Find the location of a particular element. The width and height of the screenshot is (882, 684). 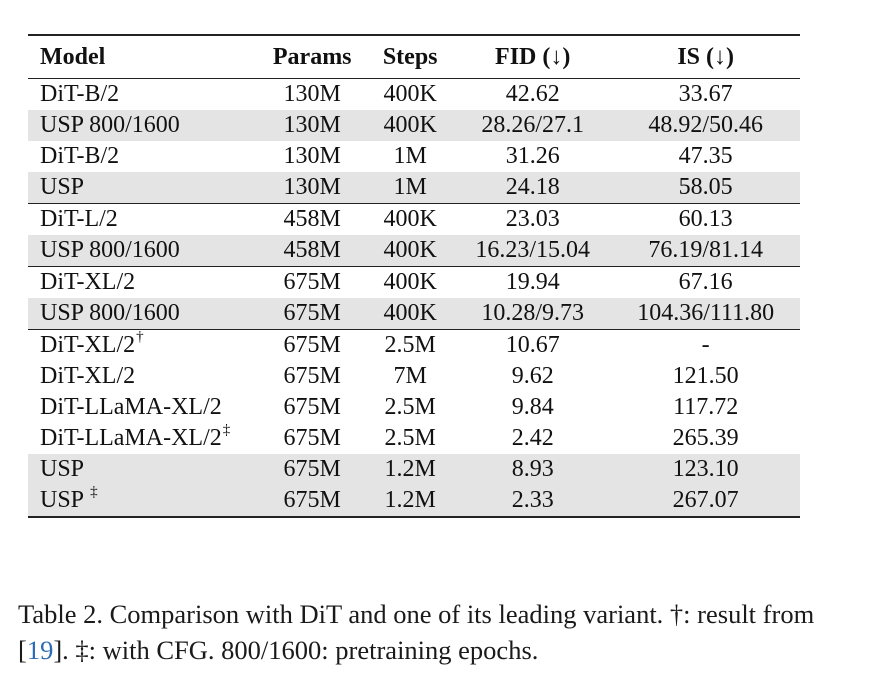

cell-model-text: DiT-XL/2 is located at coordinates (88, 376).